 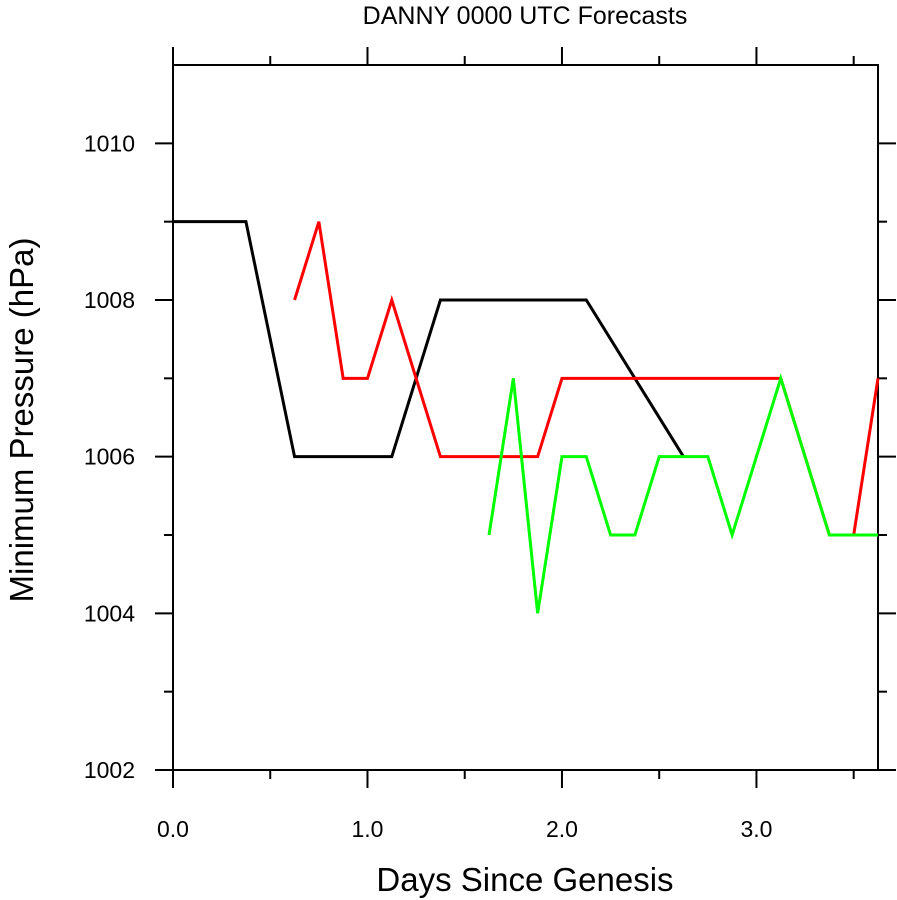 I want to click on y-tick-label: 1004, so click(x=109, y=613).